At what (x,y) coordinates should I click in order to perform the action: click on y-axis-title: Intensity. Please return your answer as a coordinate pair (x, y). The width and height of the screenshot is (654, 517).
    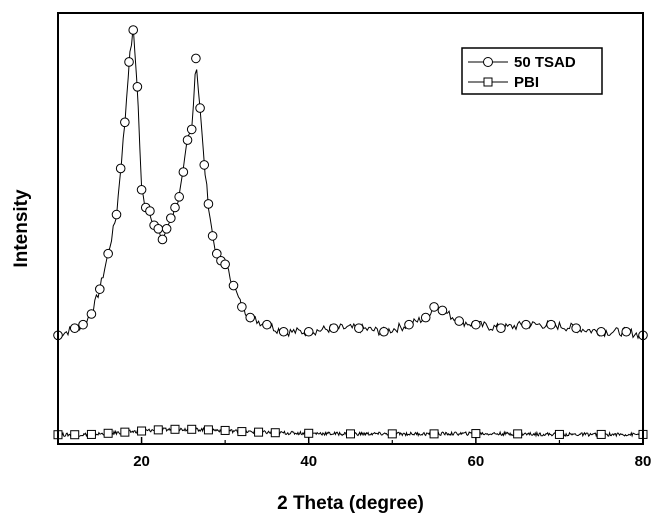
    Looking at the image, I should click on (21, 228).